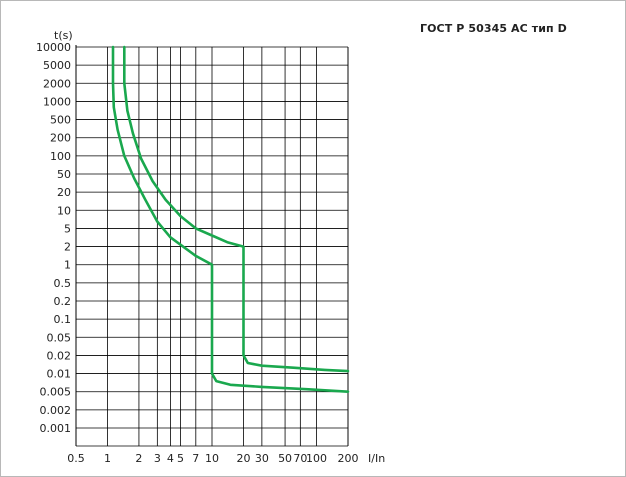 This screenshot has height=477, width=626. Describe the element at coordinates (300, 458) in the screenshot. I see `x-tick-label: 70` at that location.